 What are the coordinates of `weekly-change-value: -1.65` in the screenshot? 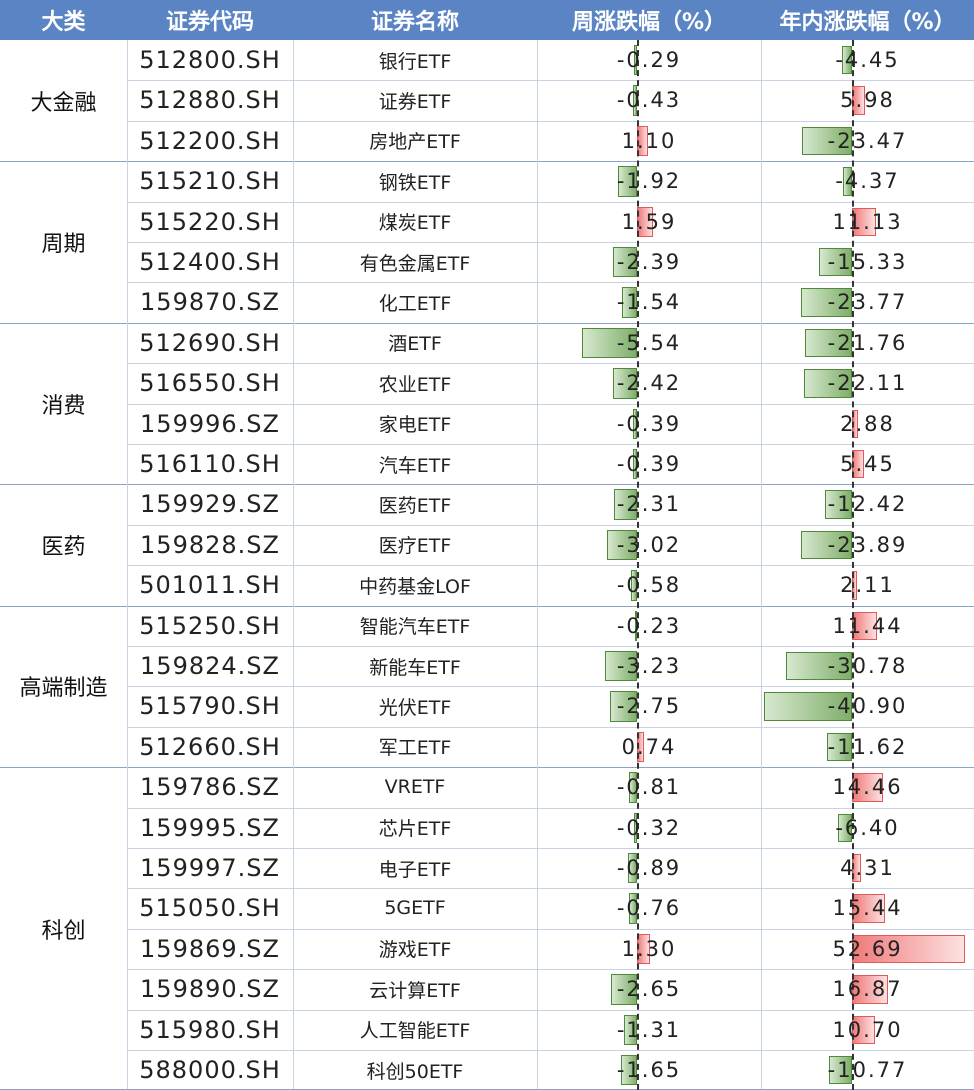 It's located at (649, 1070).